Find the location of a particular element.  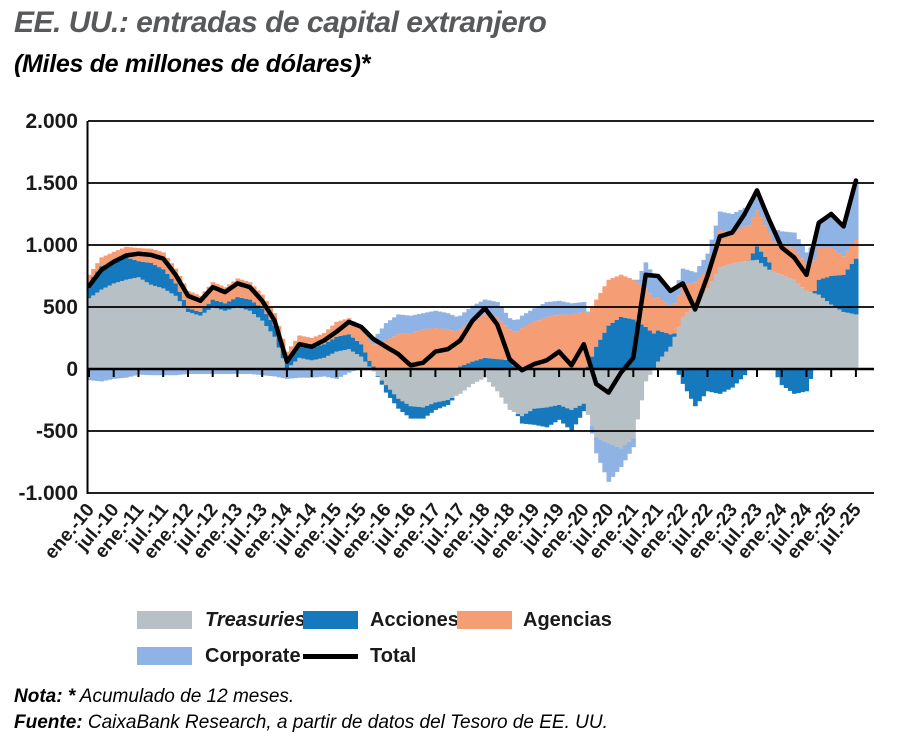

y-axis-label: 2.000 is located at coordinates (51, 121).